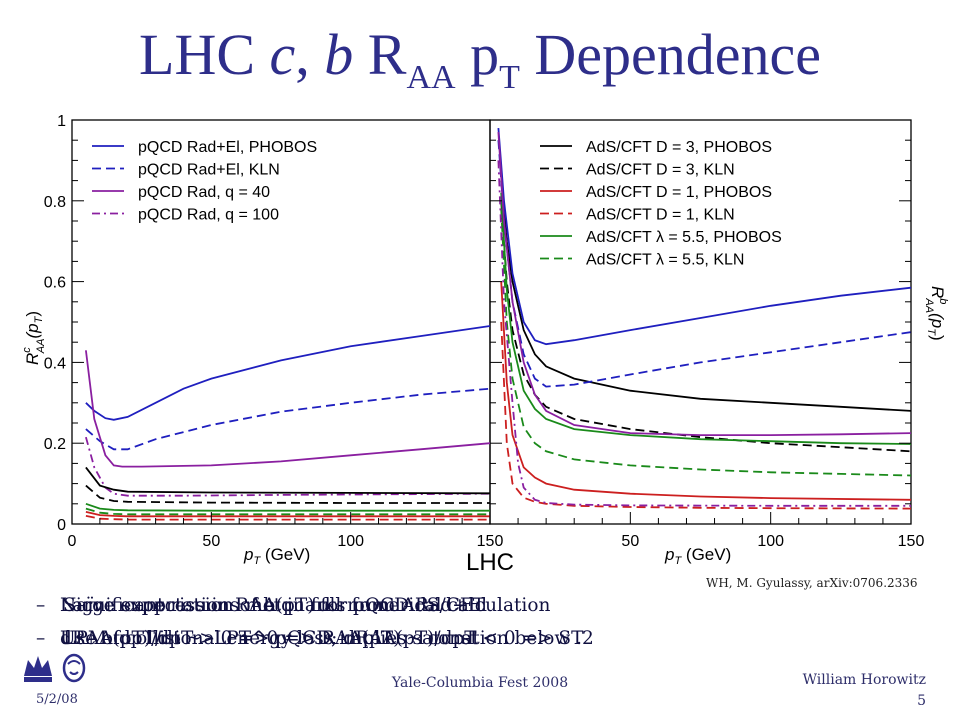 The height and width of the screenshot is (720, 960). I want to click on y-tick-label: 0.8, so click(55, 202).